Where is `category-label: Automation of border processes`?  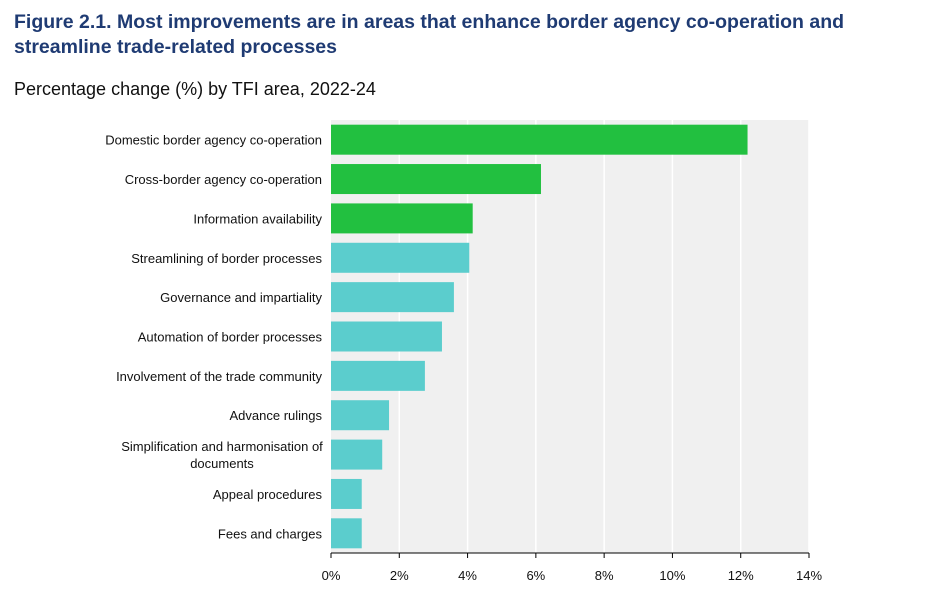 category-label: Automation of border processes is located at coordinates (230, 337).